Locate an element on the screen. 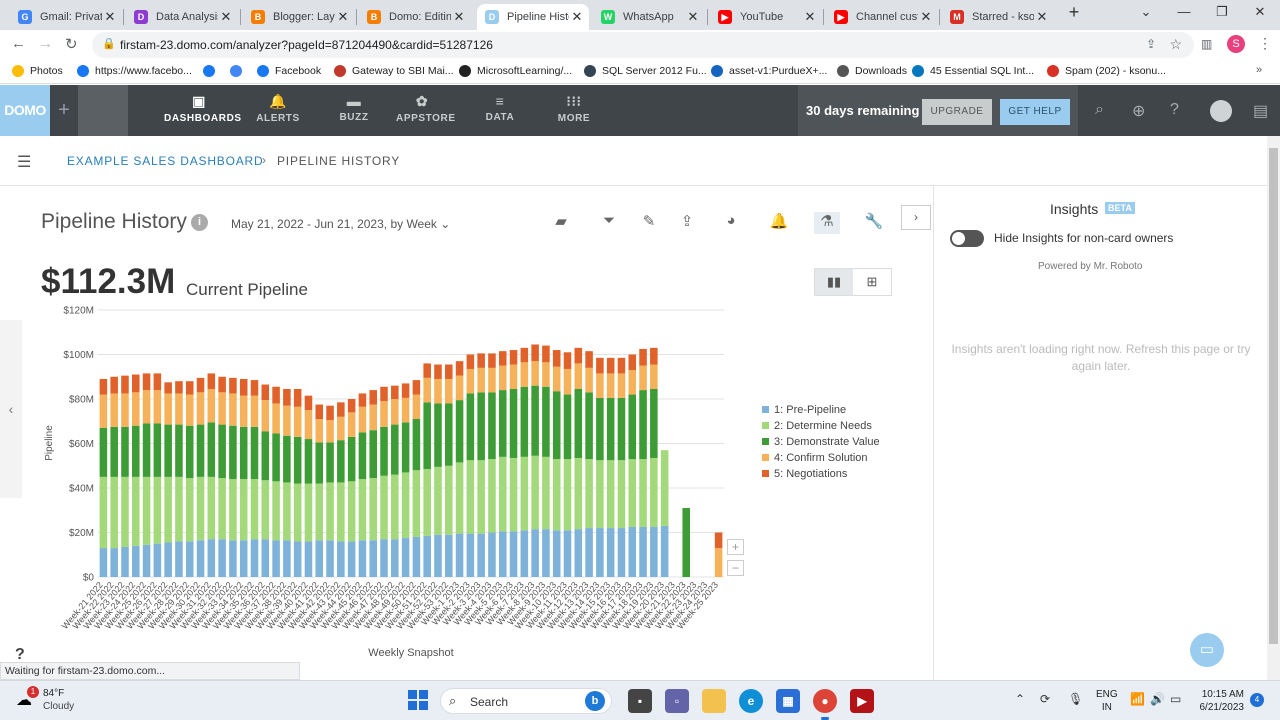 This screenshot has width=1280, height=720. browser-tab: ▶ Channel custo✕ is located at coordinates (882, 17).